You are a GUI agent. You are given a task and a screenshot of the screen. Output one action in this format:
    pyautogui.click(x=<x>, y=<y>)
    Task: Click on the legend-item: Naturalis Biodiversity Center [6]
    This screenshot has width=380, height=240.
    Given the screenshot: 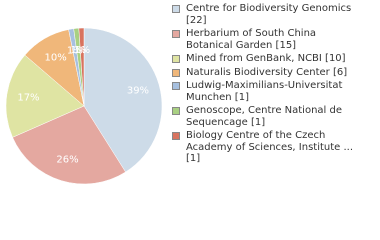 What is the action you would take?
    pyautogui.click(x=274, y=73)
    